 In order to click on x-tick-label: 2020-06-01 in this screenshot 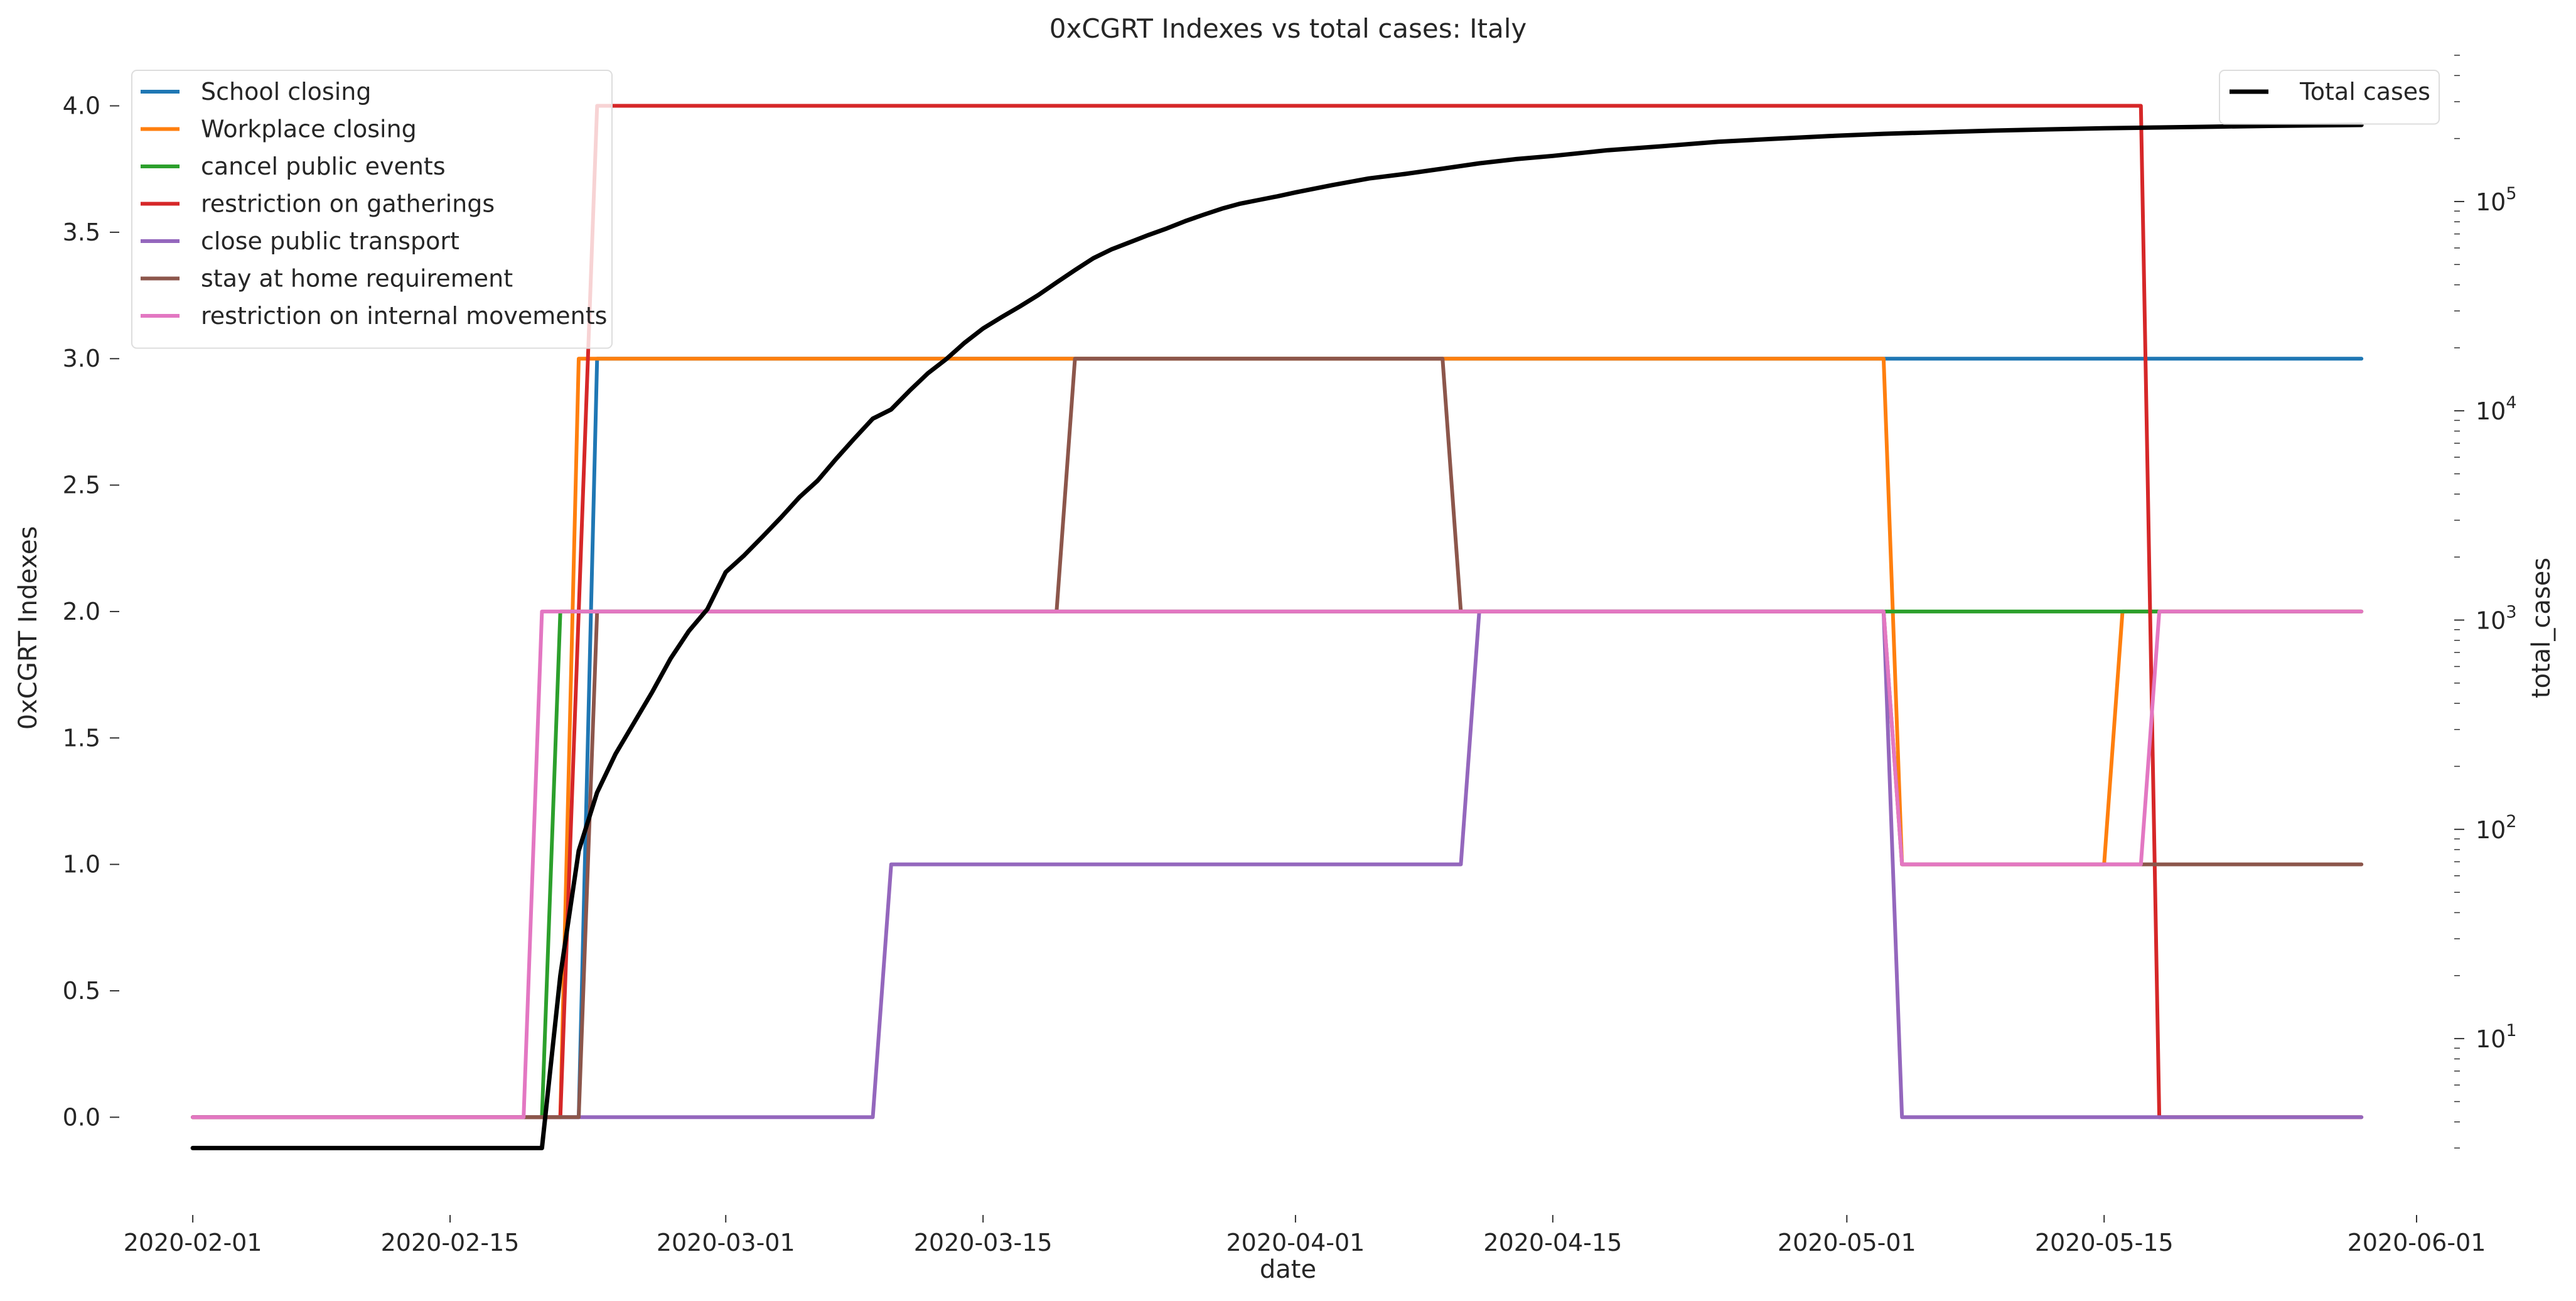, I will do `click(2417, 1242)`.